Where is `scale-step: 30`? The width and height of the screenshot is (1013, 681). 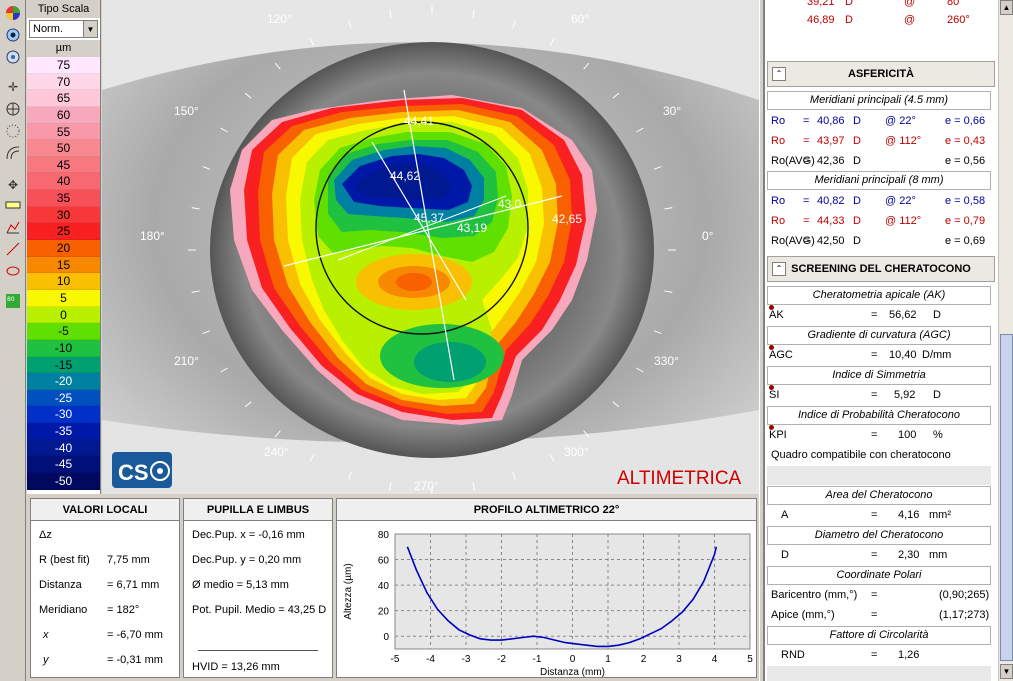
scale-step: 30 is located at coordinates (63, 215).